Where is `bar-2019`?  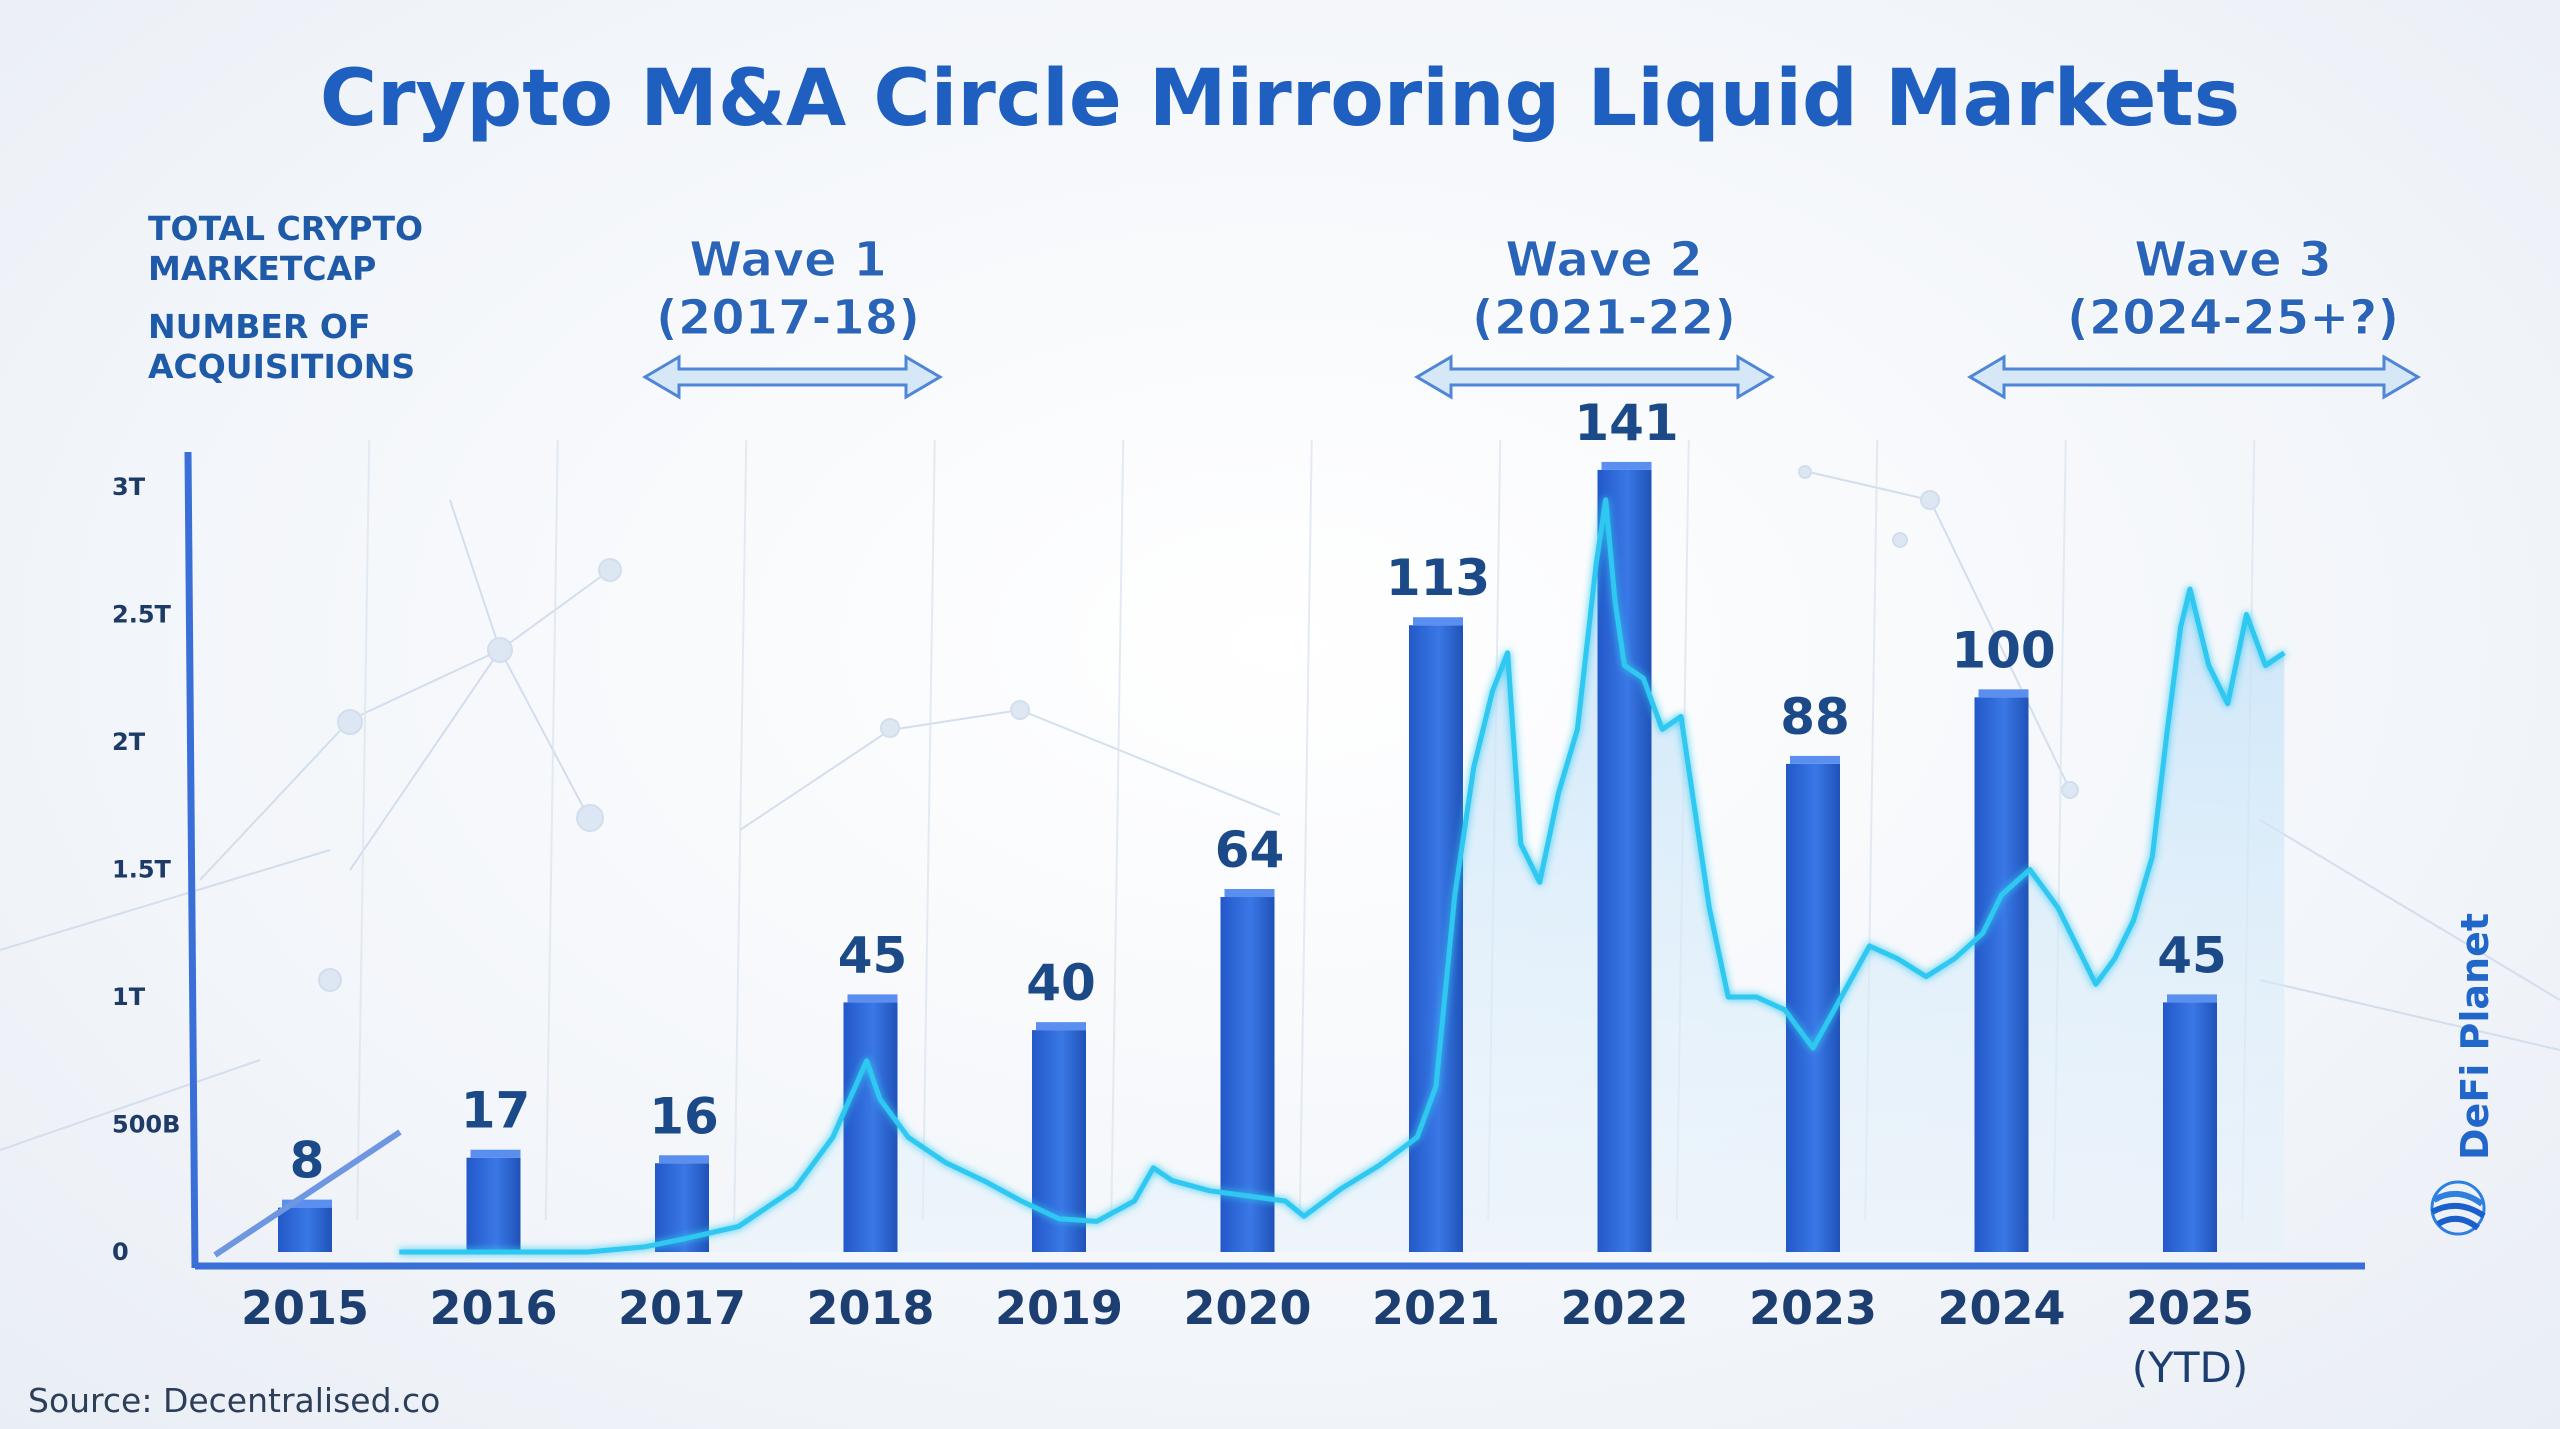 bar-2019 is located at coordinates (1059, 1137).